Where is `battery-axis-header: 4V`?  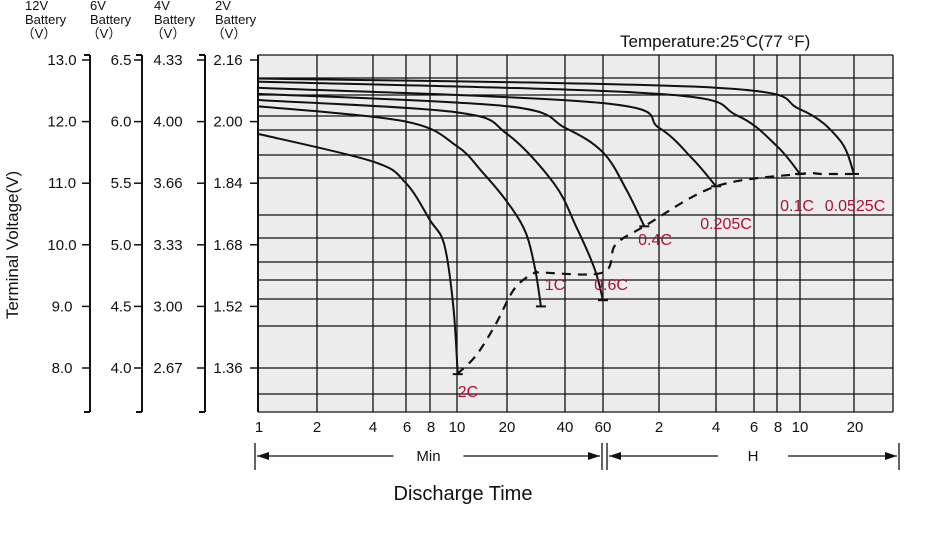 battery-axis-header: 4V is located at coordinates (162, 6).